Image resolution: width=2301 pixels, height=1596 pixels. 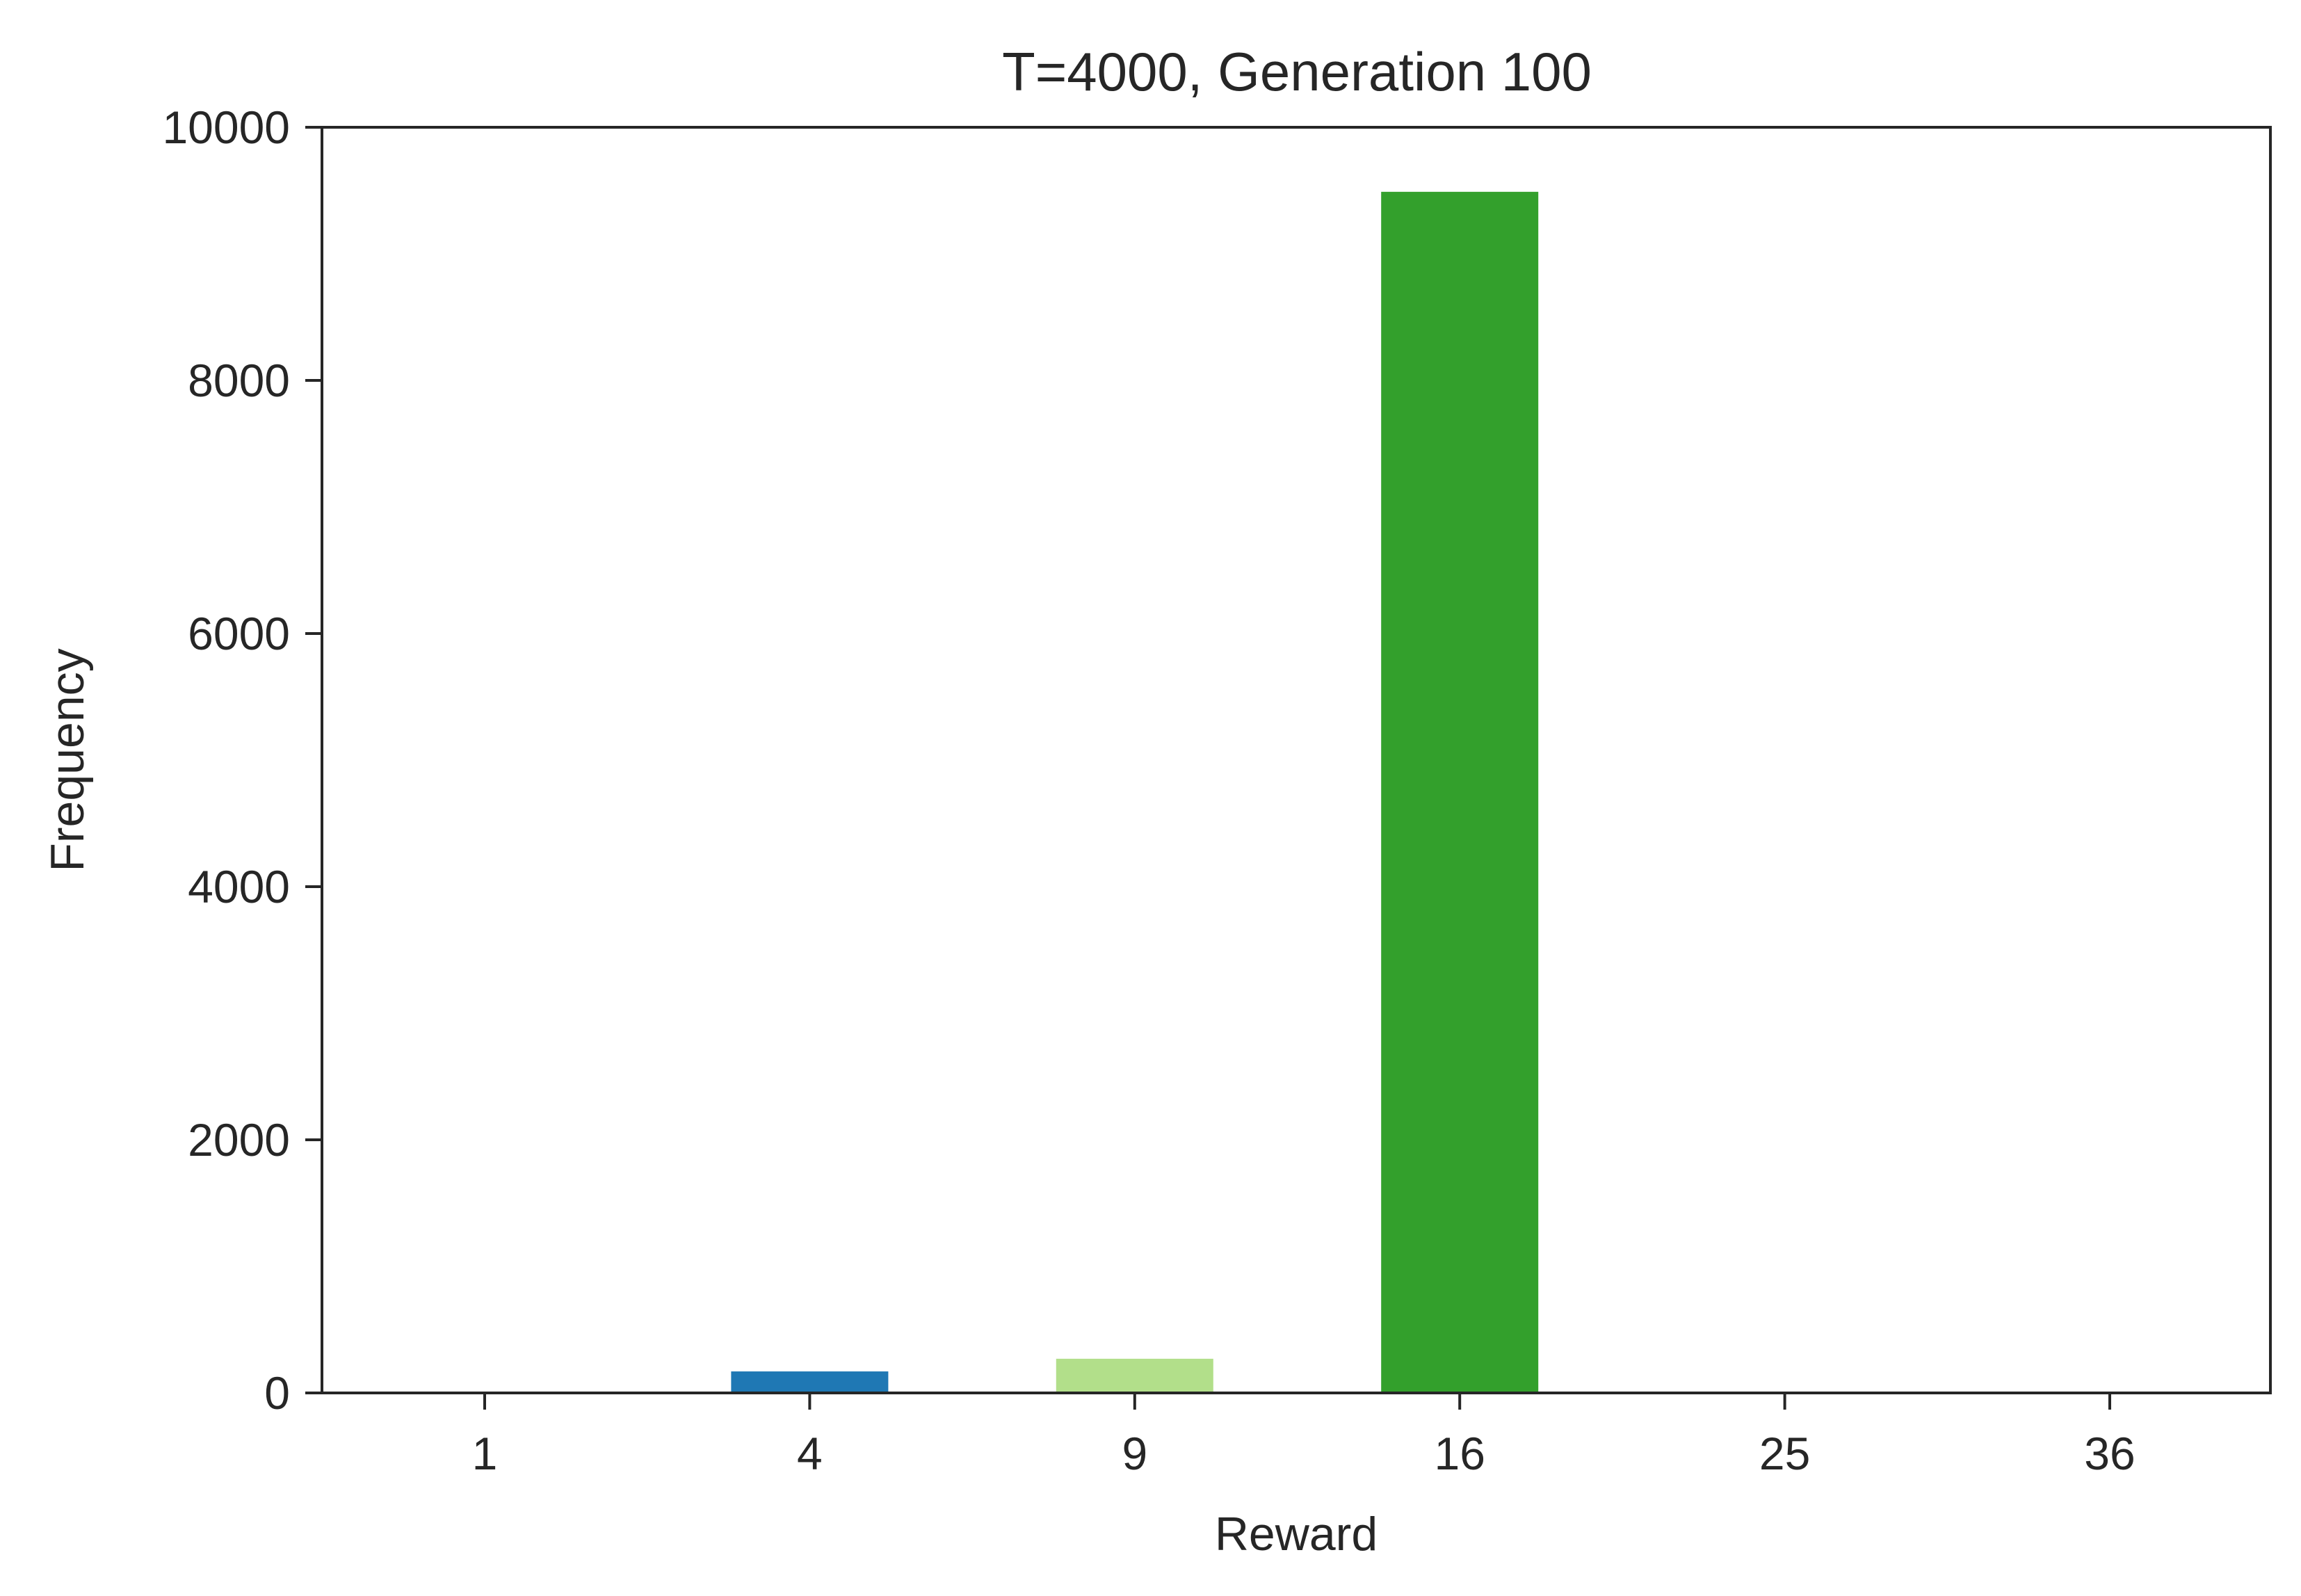 What do you see at coordinates (239, 633) in the screenshot?
I see `y-tick-label: 6000` at bounding box center [239, 633].